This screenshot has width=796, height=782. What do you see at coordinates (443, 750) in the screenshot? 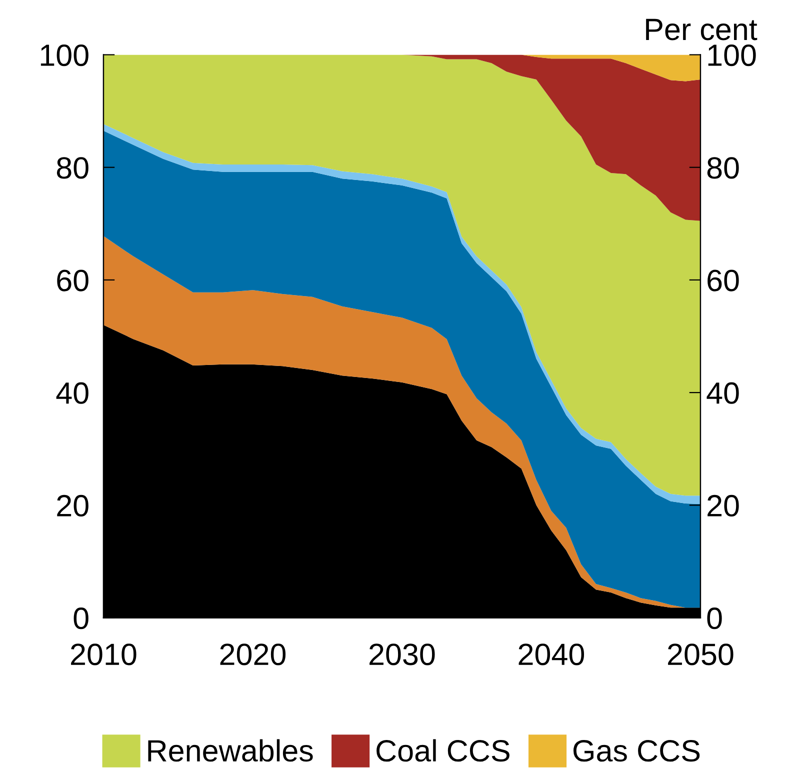
I see `legend-label: Coal CCS` at bounding box center [443, 750].